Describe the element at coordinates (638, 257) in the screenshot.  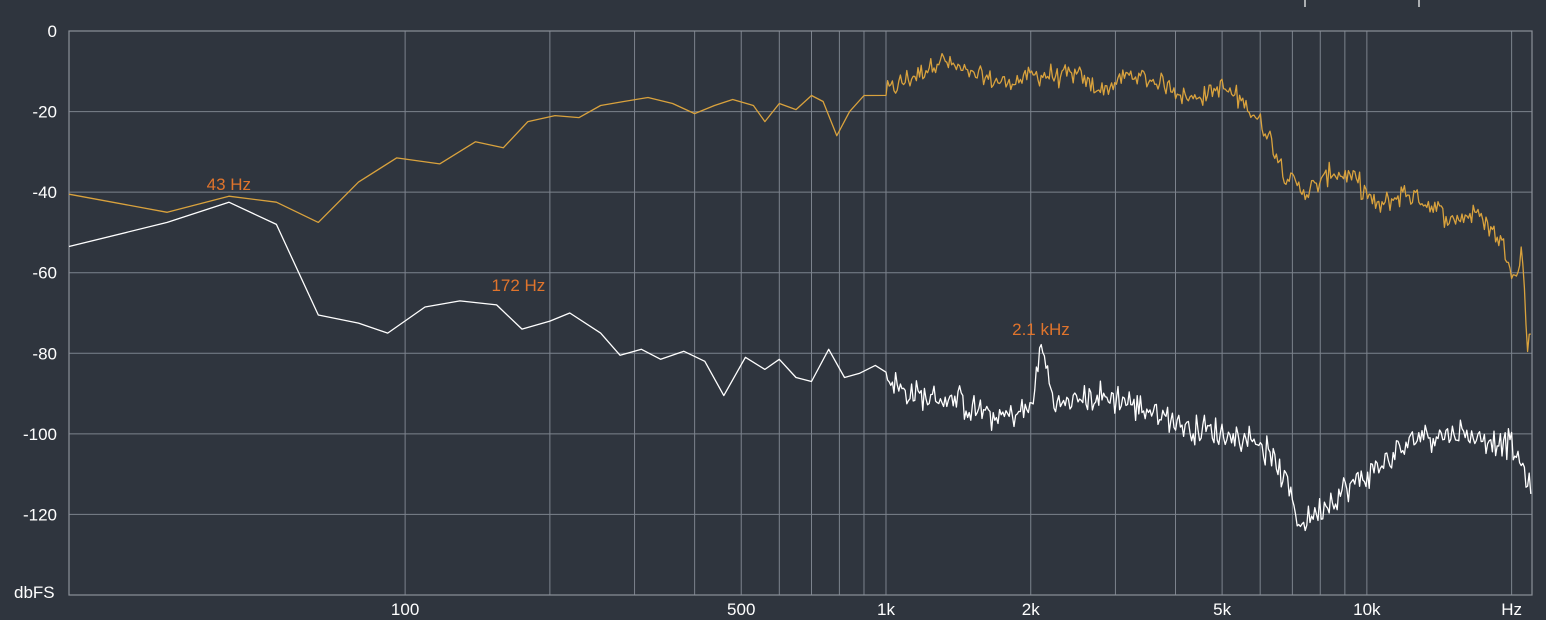
I see `peak-annotations: 43 Hz 172 Hz 2.1 kHz` at that location.